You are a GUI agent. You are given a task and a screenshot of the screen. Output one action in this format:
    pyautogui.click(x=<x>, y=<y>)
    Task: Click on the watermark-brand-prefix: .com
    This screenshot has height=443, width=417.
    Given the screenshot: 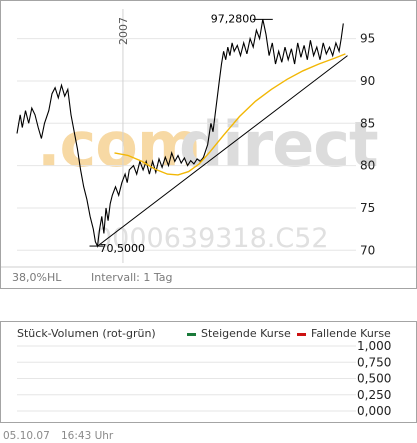 What is the action you would take?
    pyautogui.click(x=119, y=144)
    